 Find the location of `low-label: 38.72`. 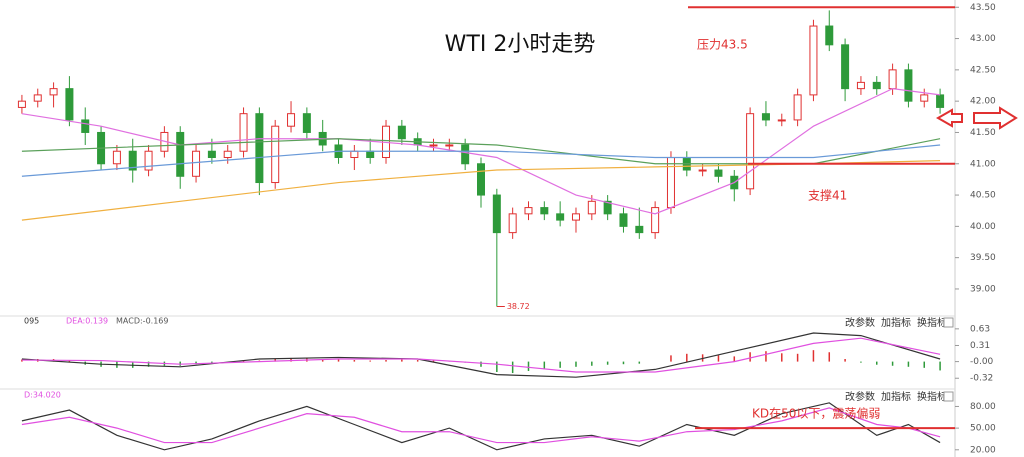

low-label: 38.72 is located at coordinates (518, 306).